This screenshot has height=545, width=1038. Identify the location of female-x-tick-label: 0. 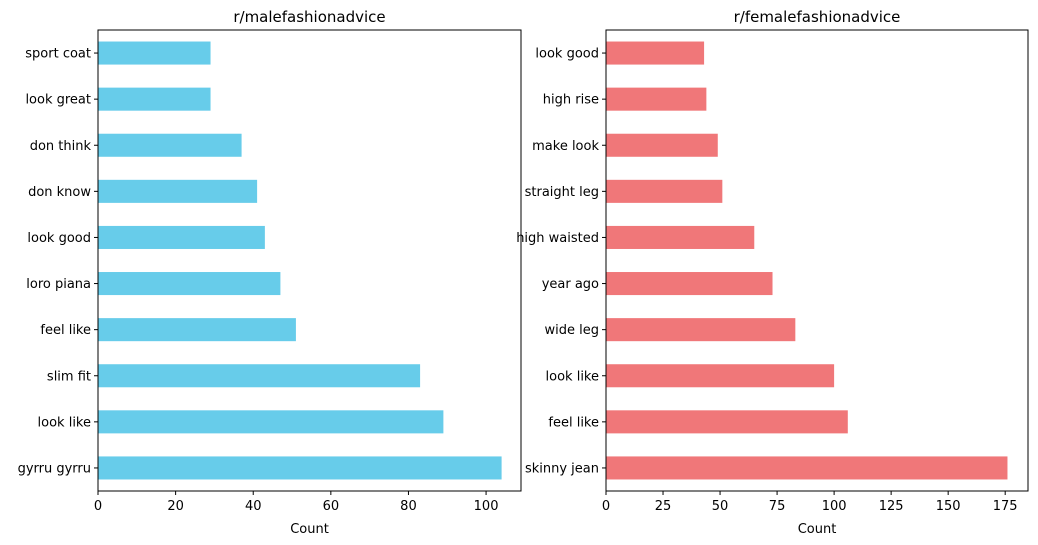
(606, 506).